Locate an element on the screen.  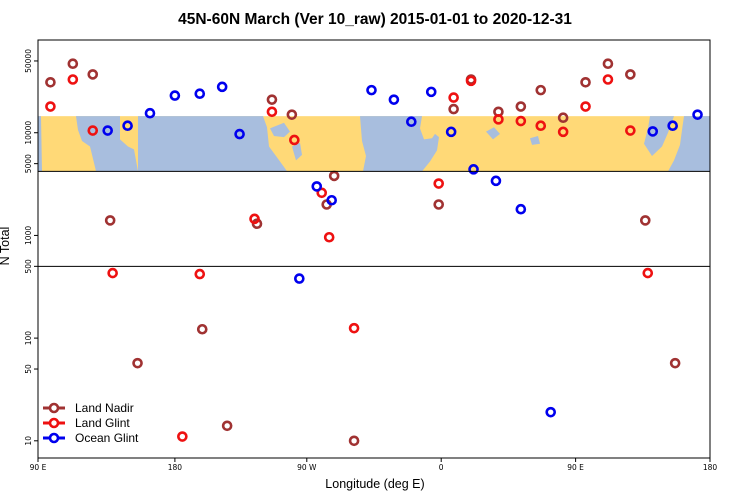
legend-marker-ocean-glint is located at coordinates (54, 438).